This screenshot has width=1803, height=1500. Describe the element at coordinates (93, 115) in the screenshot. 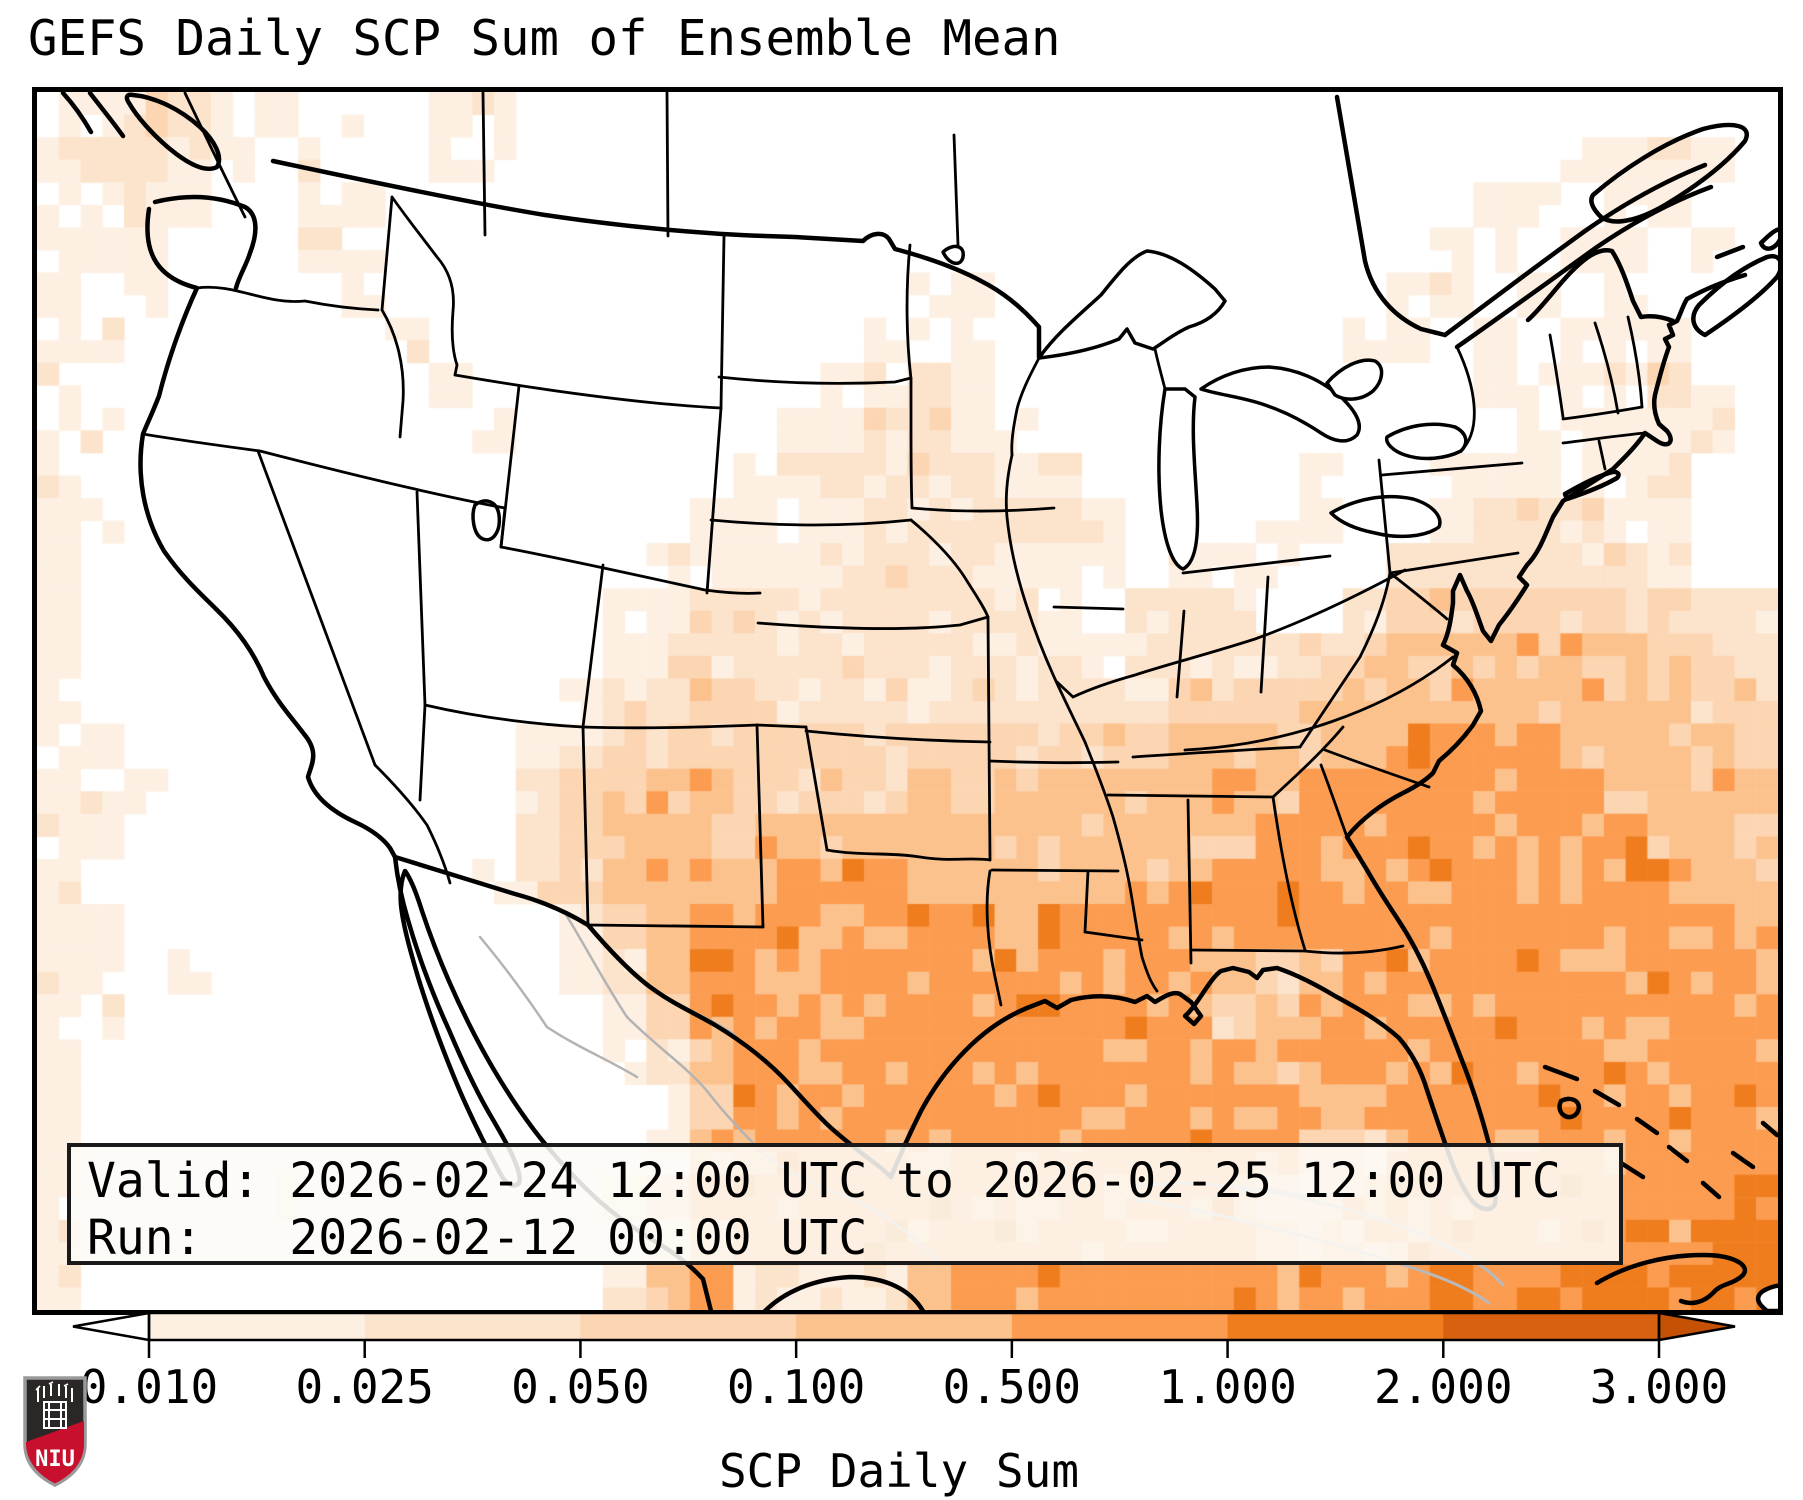

I see `bc-coast` at that location.